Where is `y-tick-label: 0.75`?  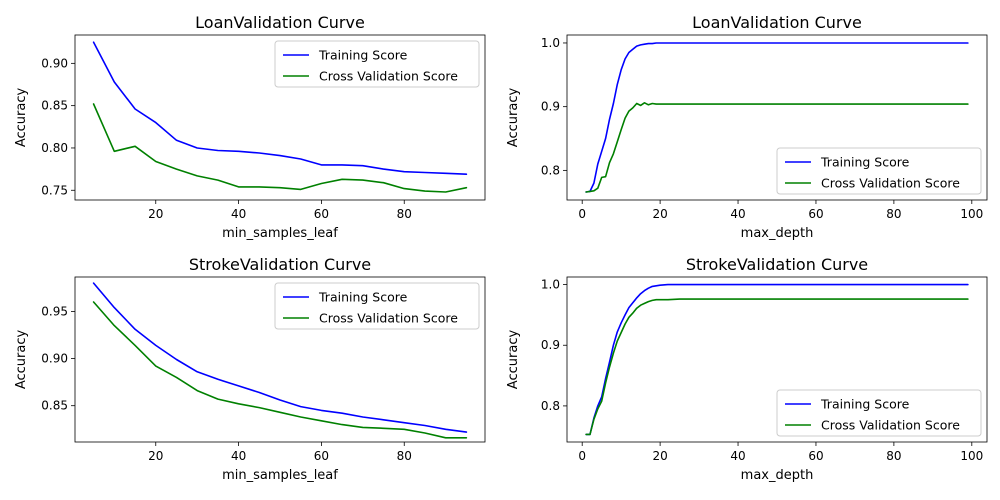 y-tick-label: 0.75 is located at coordinates (54, 190).